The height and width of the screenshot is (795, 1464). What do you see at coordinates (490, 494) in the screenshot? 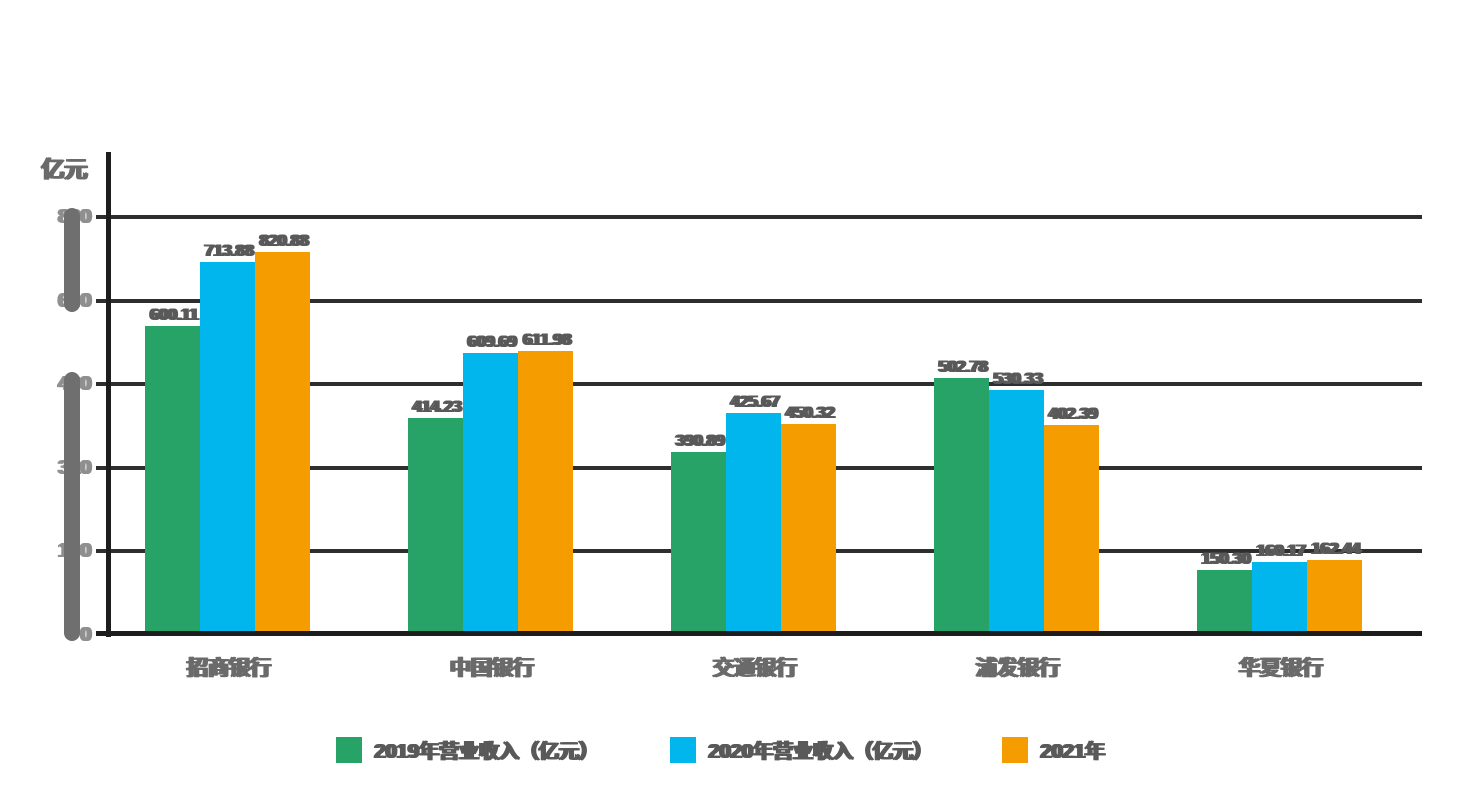
I see `bar-series2-cat2` at bounding box center [490, 494].